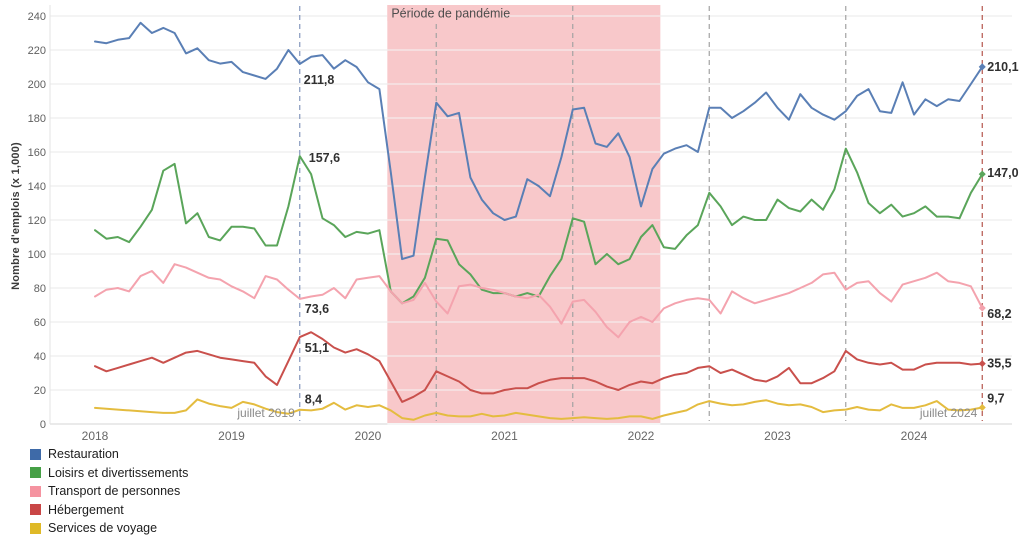 The width and height of the screenshot is (1024, 542). Describe the element at coordinates (86, 509) in the screenshot. I see `legend-label-hebergement: Hébergement` at that location.